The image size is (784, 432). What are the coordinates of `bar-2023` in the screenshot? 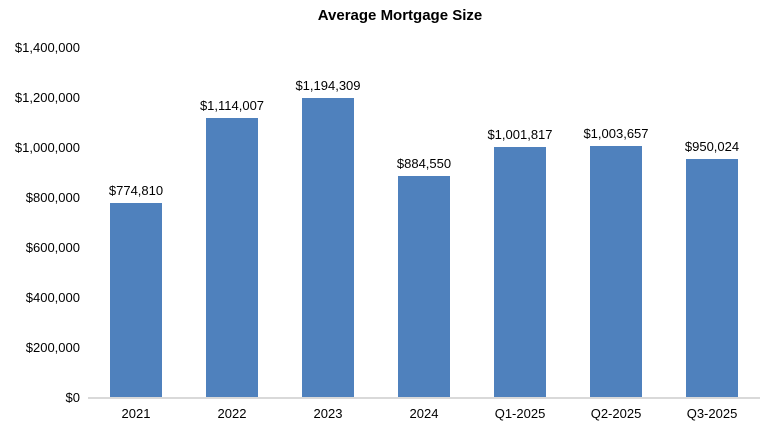 It's located at (328, 247).